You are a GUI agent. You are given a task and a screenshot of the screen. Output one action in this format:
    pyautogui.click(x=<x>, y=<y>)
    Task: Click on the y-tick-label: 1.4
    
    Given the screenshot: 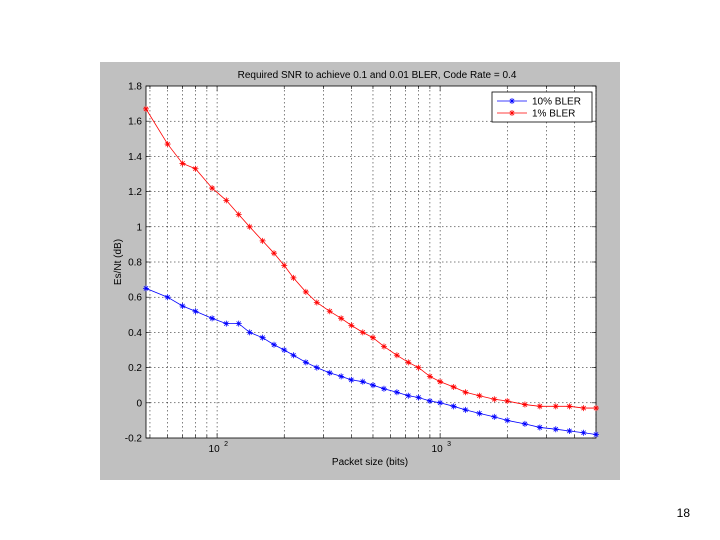 What is the action you would take?
    pyautogui.click(x=135, y=157)
    